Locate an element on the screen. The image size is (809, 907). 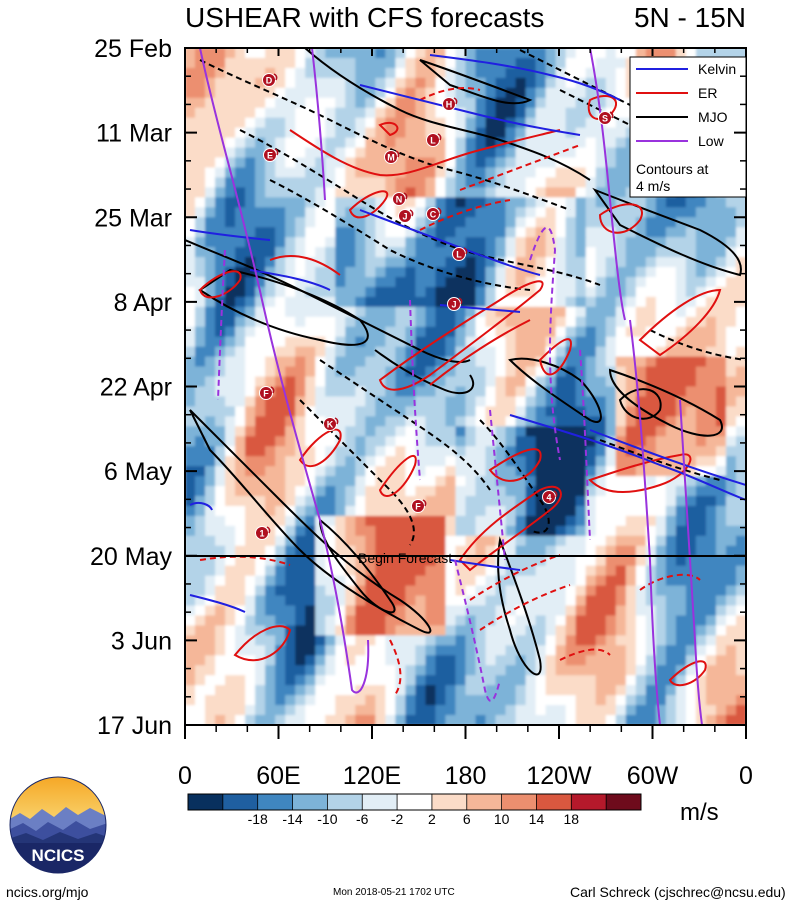
storm-marker-label: D is located at coordinates (269, 81).